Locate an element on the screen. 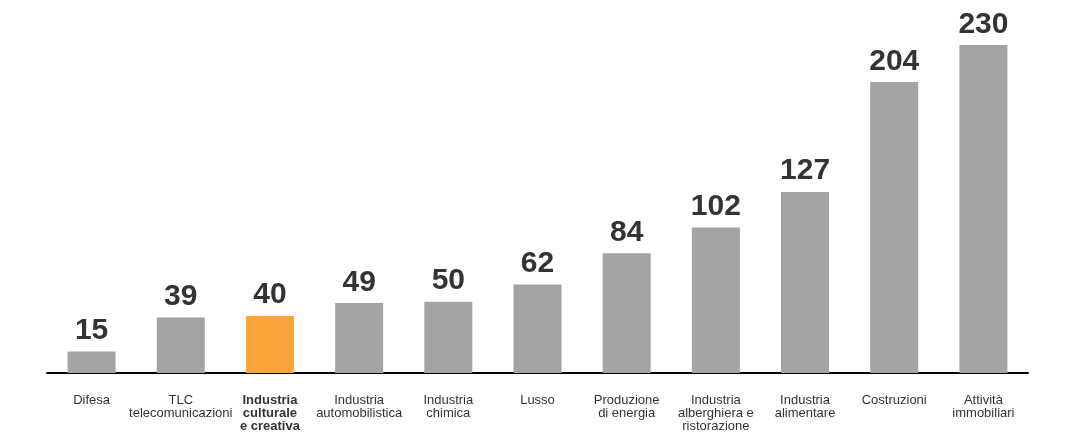  data-label: 15 is located at coordinates (91, 329).